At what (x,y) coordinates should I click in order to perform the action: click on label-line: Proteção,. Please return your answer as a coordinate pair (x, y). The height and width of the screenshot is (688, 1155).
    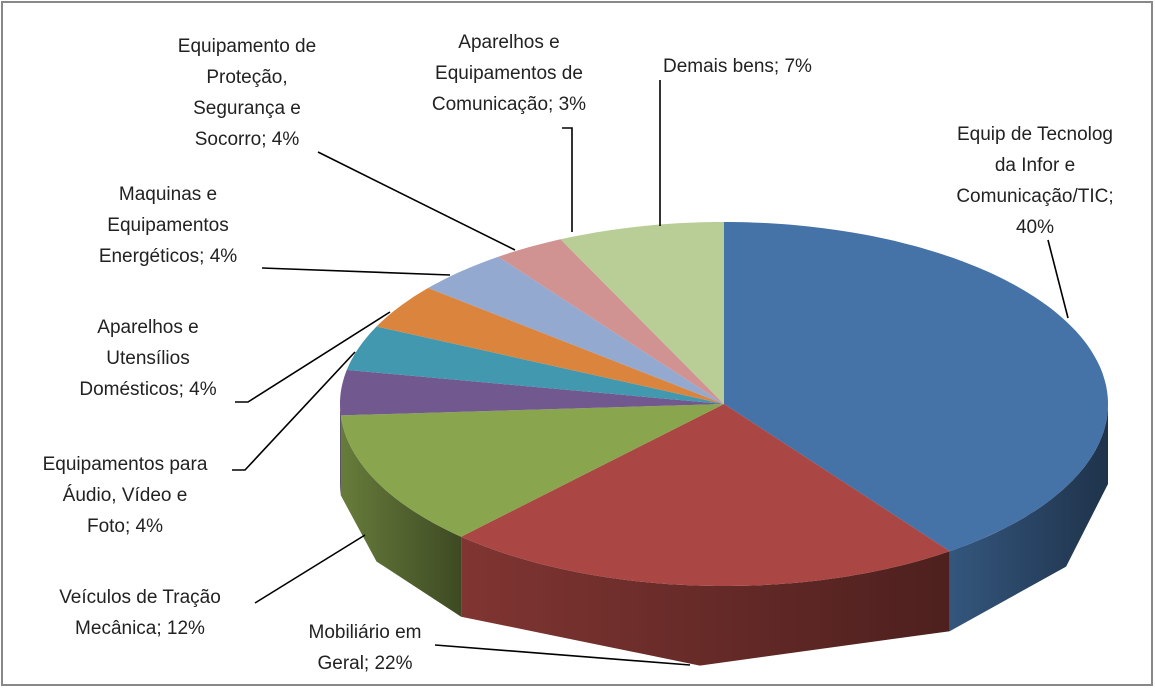
    Looking at the image, I should click on (246, 77).